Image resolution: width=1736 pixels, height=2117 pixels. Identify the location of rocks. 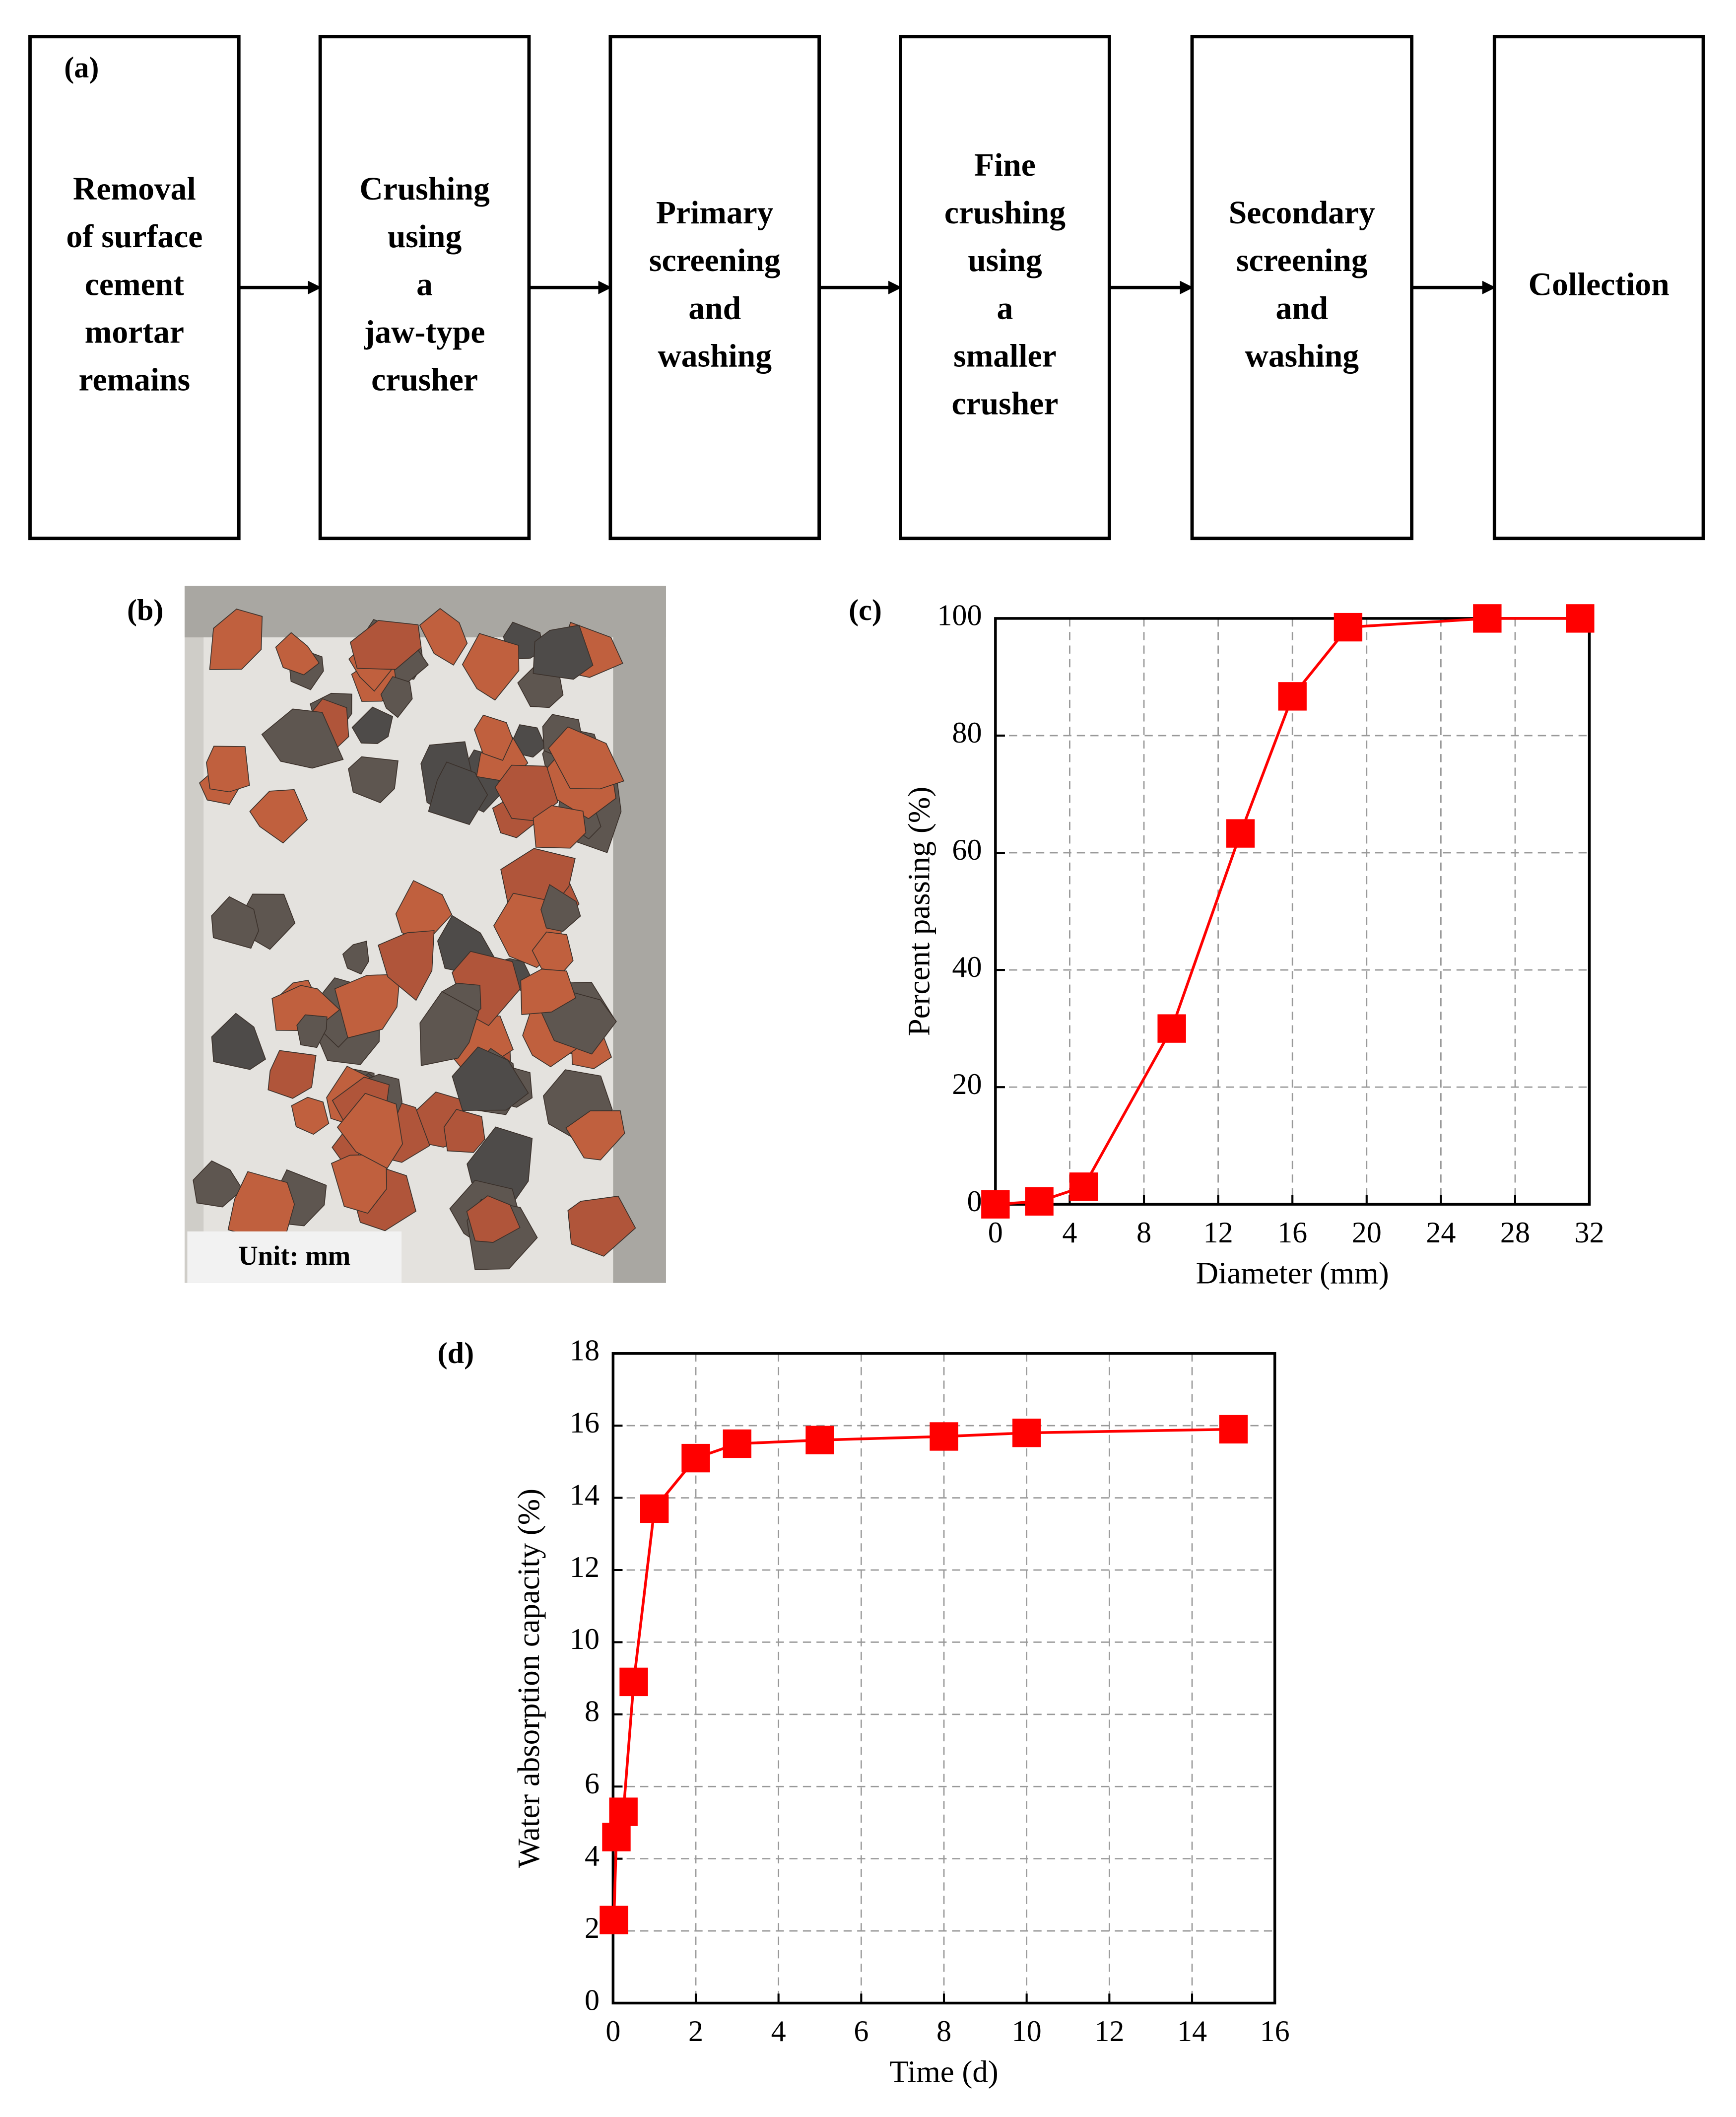
(414, 939).